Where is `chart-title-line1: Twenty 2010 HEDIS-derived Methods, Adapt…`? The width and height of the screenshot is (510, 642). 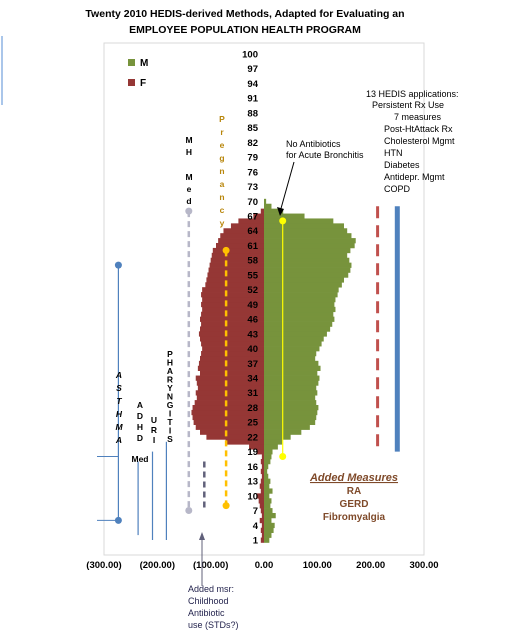 chart-title-line1: Twenty 2010 HEDIS-derived Methods, Adapt… is located at coordinates (244, 14).